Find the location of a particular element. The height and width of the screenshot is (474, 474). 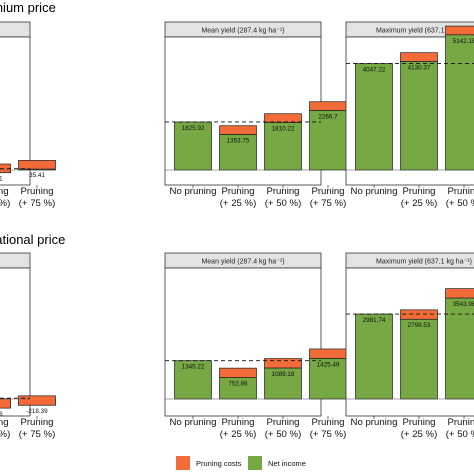

panel-4-value-label-1: 752.86 is located at coordinates (238, 384).